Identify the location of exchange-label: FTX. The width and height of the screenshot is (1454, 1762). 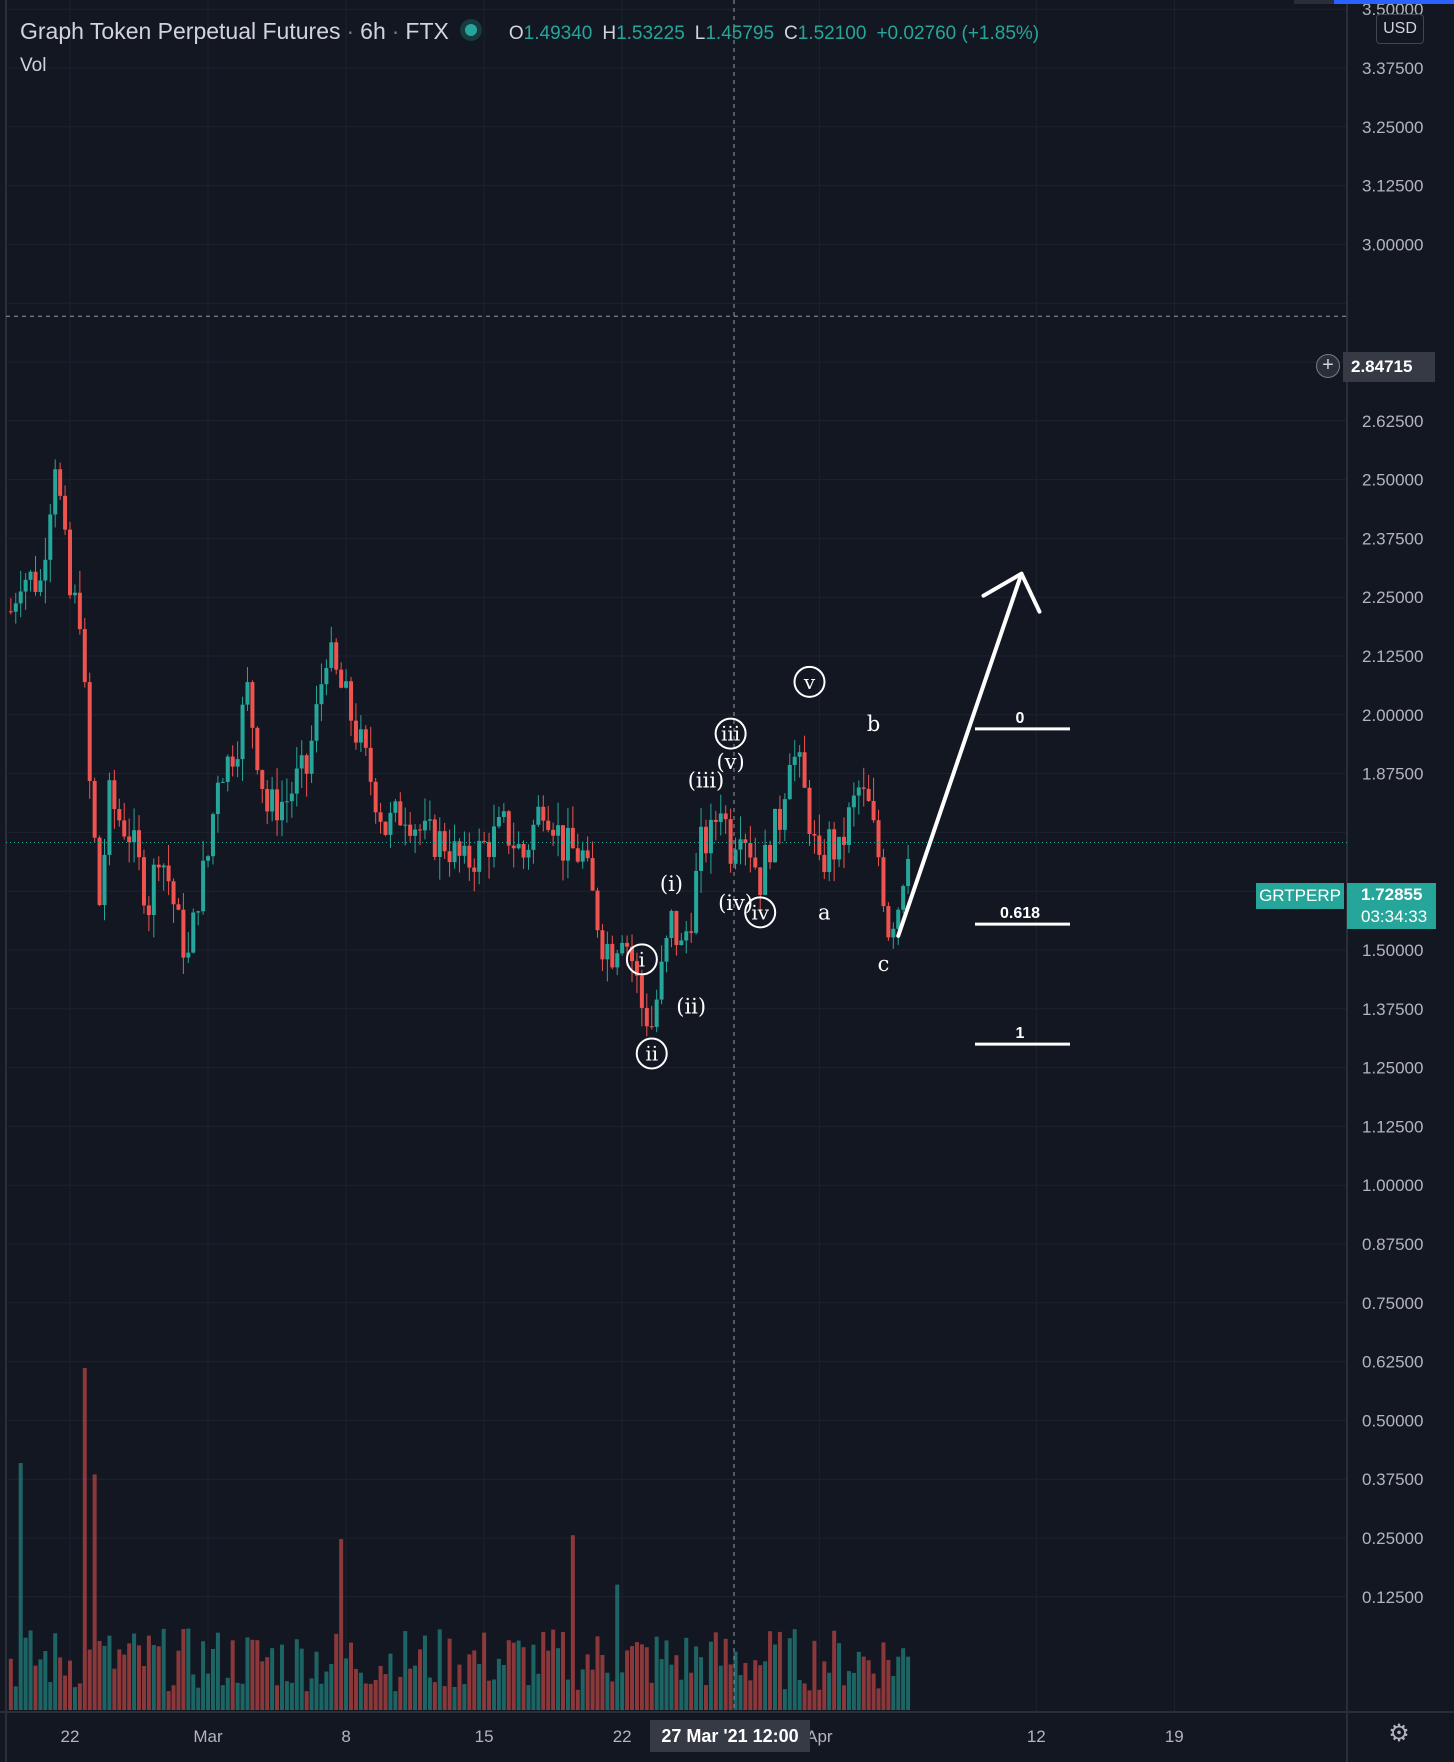
(427, 31).